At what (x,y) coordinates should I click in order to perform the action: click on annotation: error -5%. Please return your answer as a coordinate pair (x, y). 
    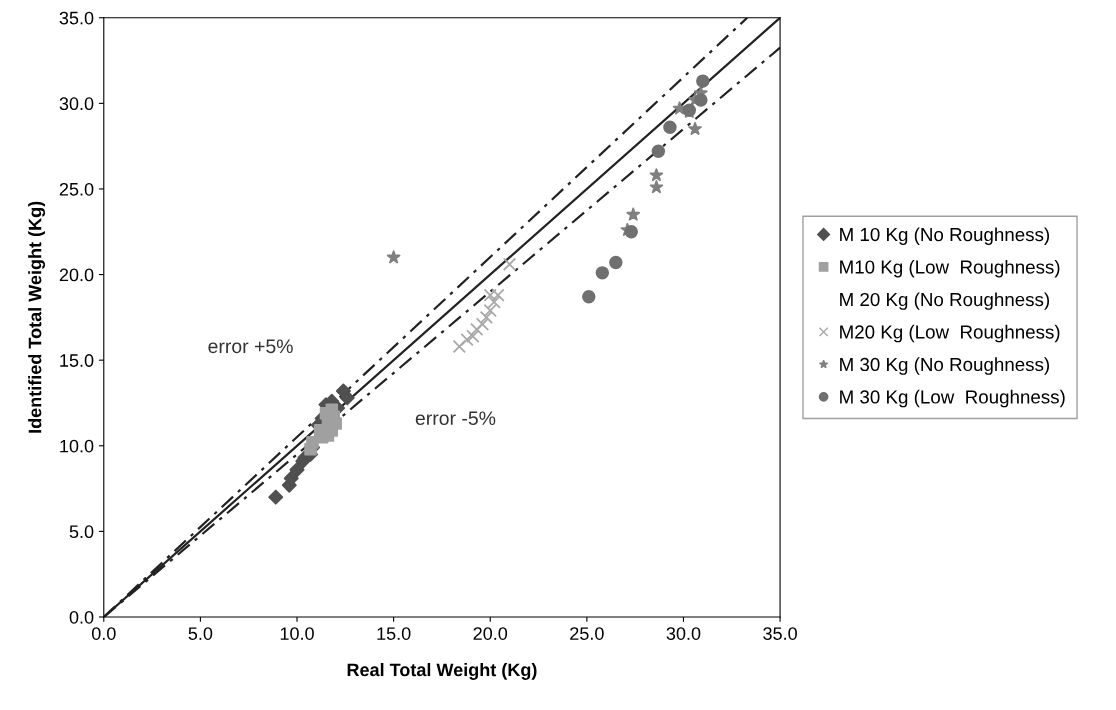
    Looking at the image, I should click on (455, 418).